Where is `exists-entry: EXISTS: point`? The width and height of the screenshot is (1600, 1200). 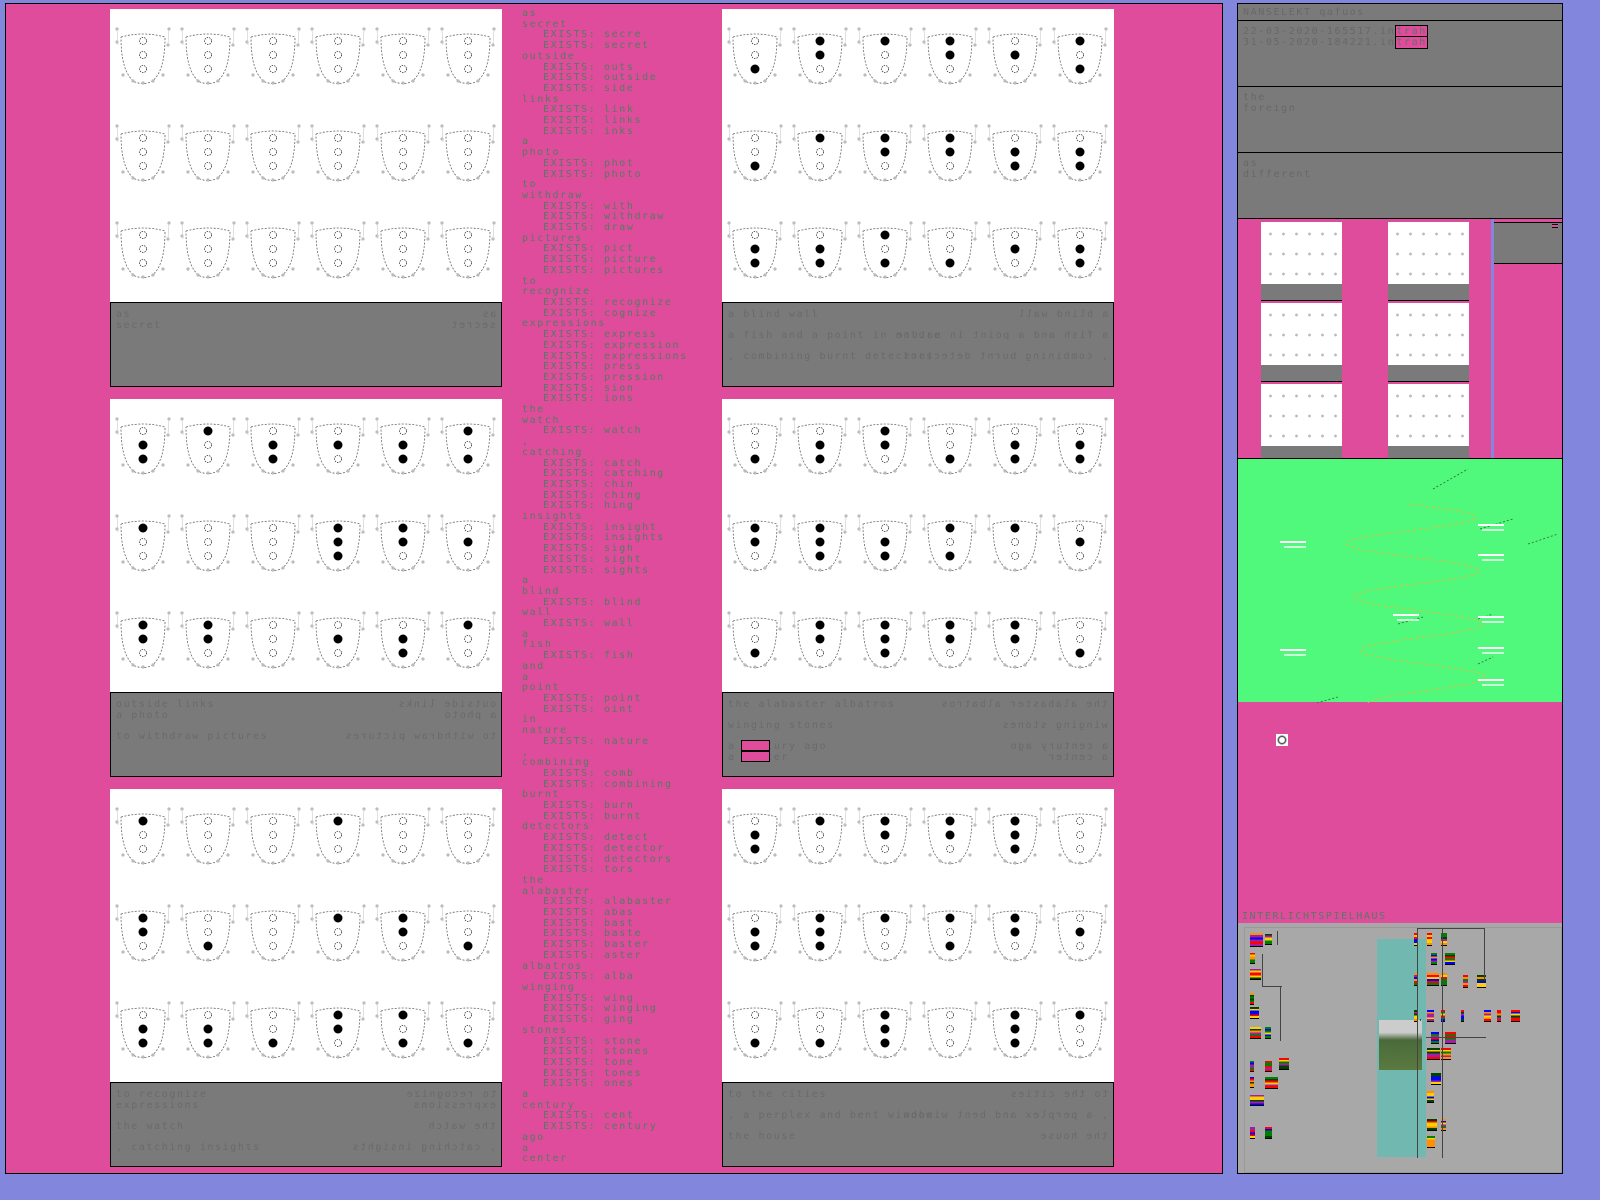
exists-entry: EXISTS: point is located at coordinates (593, 698).